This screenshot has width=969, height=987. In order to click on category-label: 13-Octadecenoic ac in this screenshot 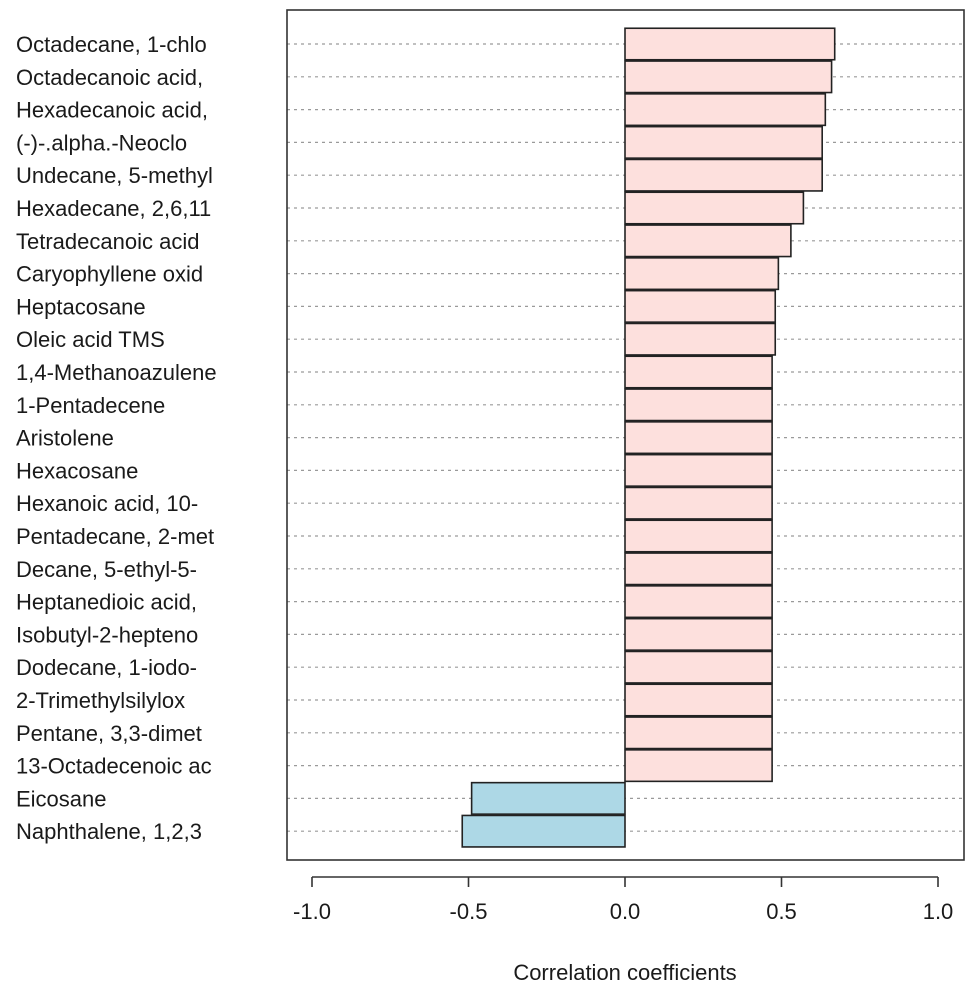, I will do `click(114, 766)`.